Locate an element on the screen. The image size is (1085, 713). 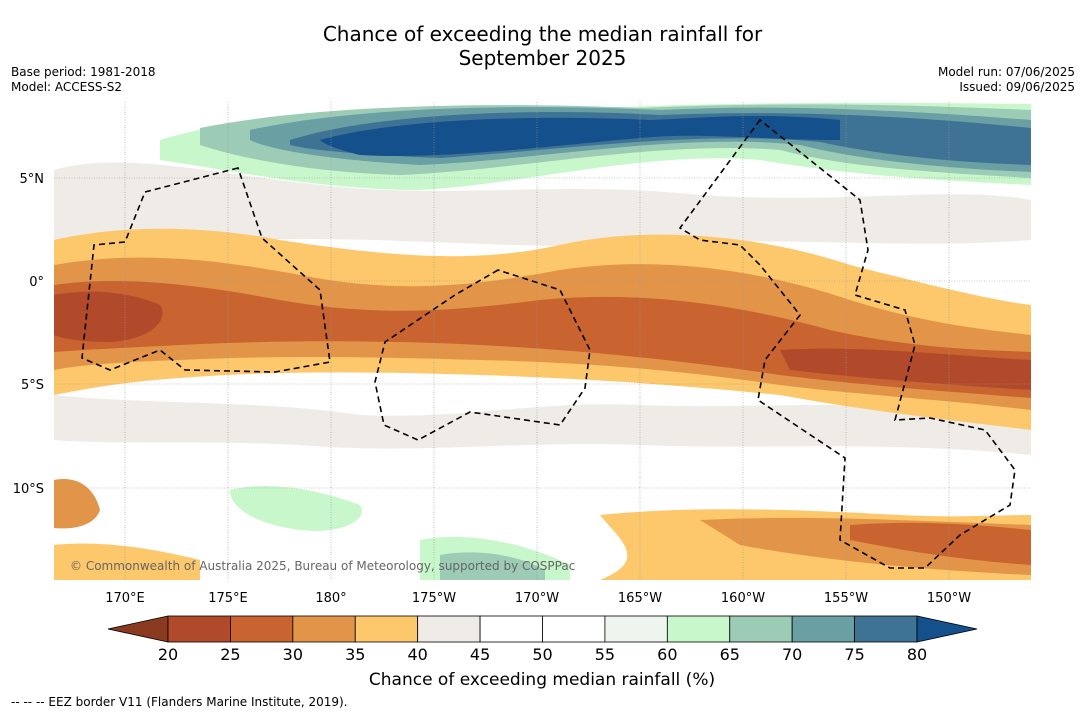
model-name: Model: ACCESS-S2 is located at coordinates (67, 87).